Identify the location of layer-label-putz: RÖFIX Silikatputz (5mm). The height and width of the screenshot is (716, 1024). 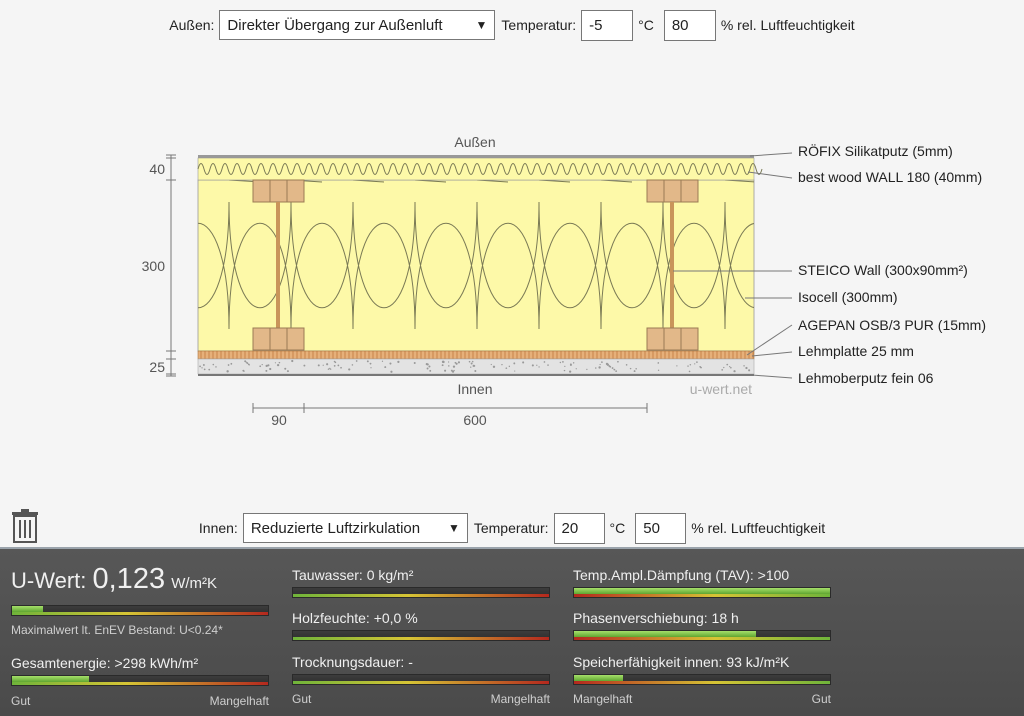
(875, 150).